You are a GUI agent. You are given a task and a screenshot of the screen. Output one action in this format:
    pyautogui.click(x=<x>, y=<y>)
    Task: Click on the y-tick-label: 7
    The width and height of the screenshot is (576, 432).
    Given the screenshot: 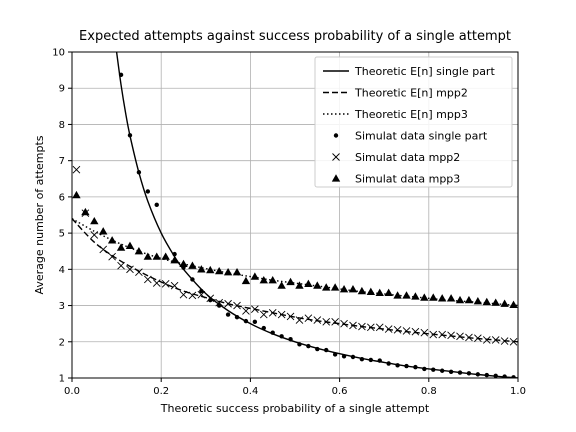 What is the action you would take?
    pyautogui.click(x=62, y=161)
    